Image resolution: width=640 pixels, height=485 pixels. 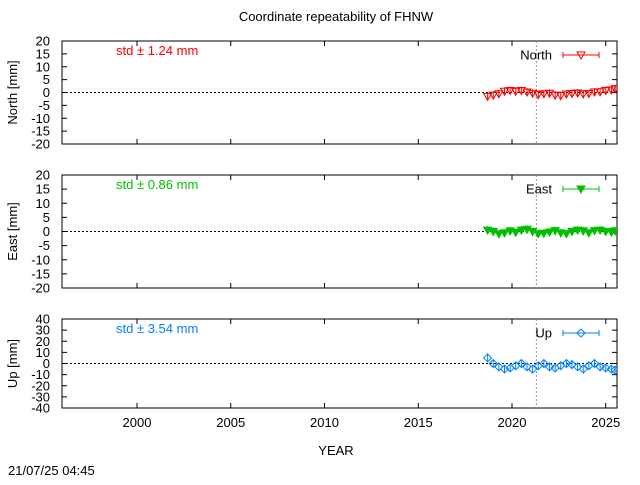 I want to click on up-y-tick-label: 30, so click(x=43, y=330).